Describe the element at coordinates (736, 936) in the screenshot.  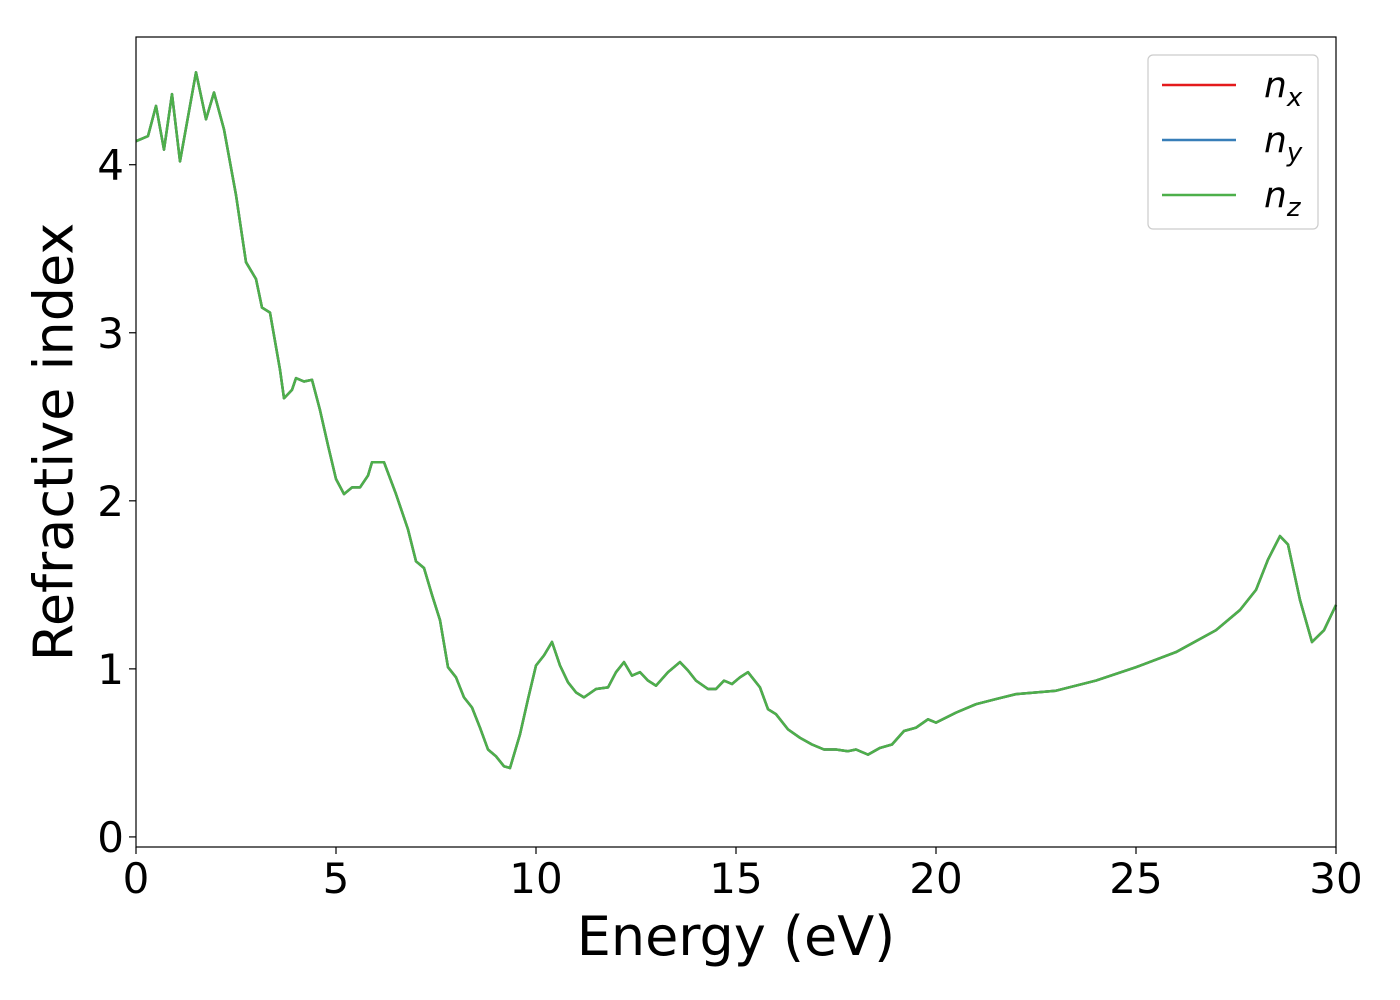
I see `x-axis-label: Energy (eV)` at that location.